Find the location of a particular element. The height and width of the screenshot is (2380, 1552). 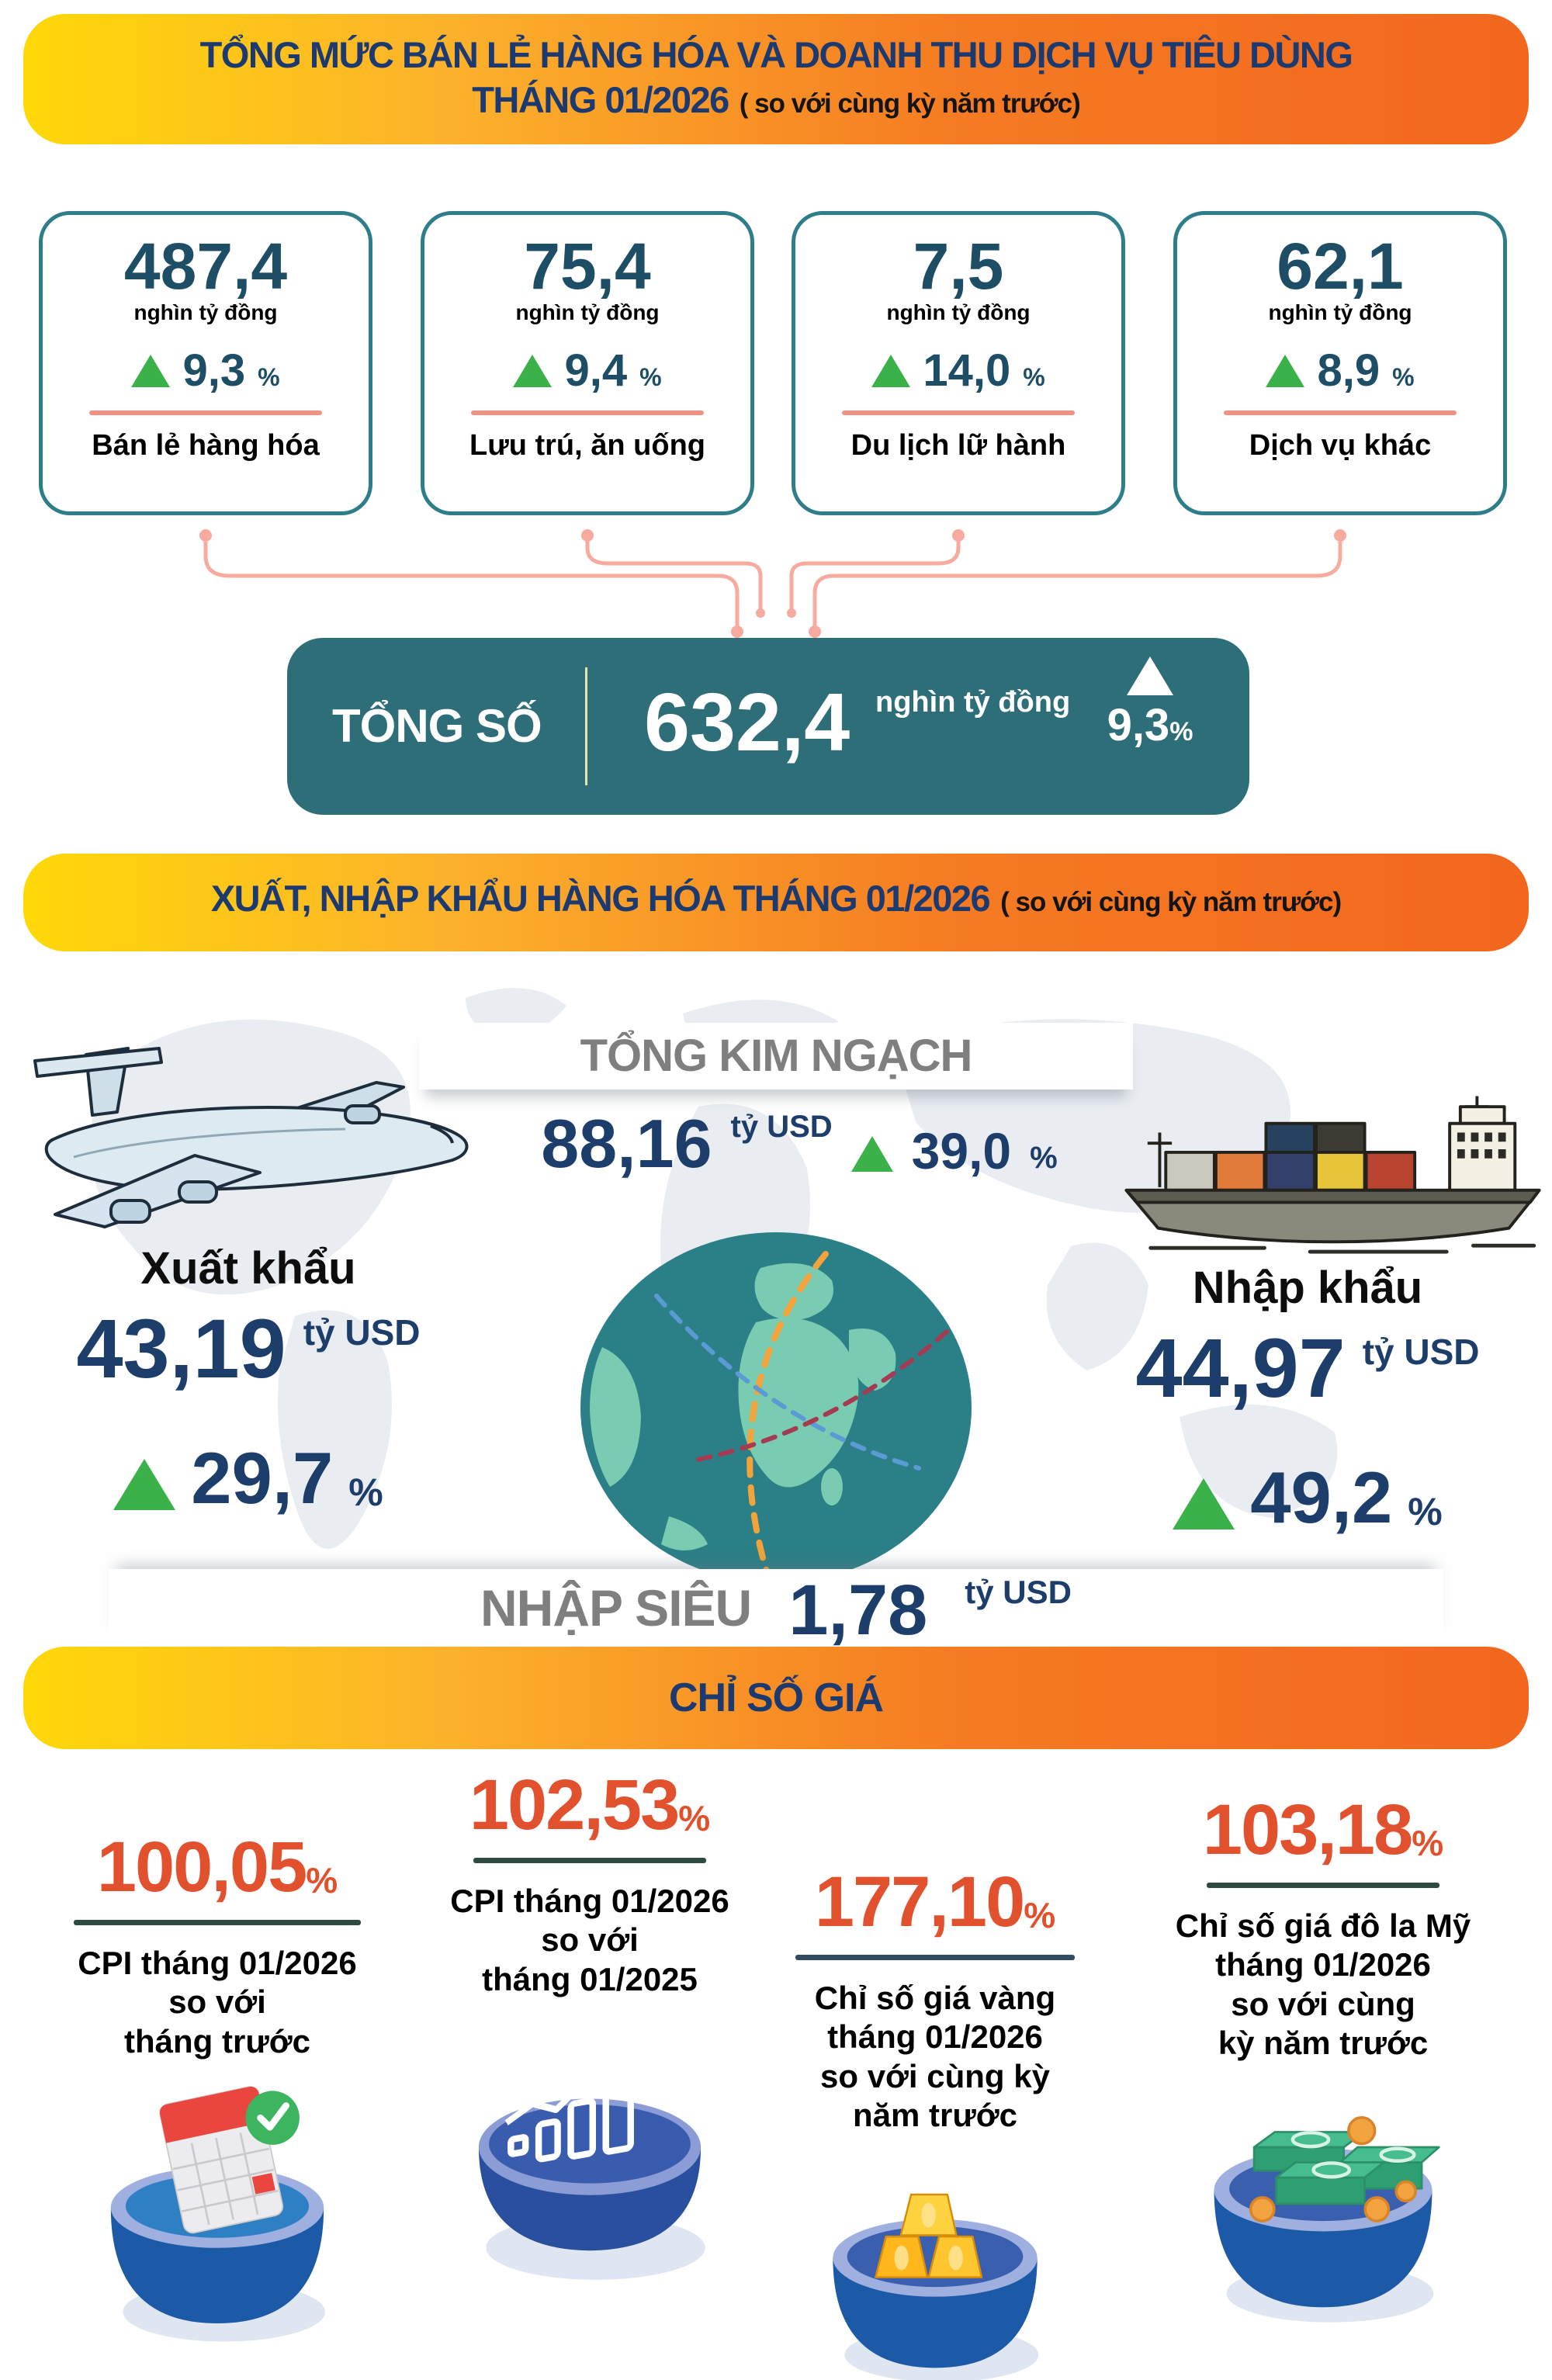

trade-title-note: ( so với cùng kỳ năm trước) is located at coordinates (1171, 902).